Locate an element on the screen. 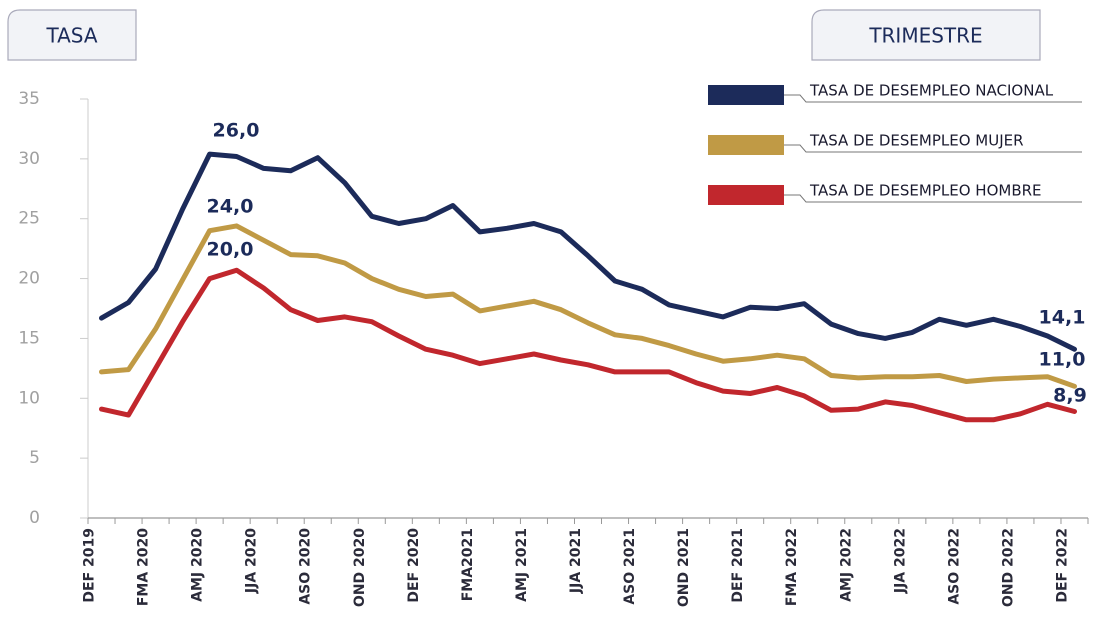 The image size is (1095, 623). annotation: 11,0 is located at coordinates (1062, 360).